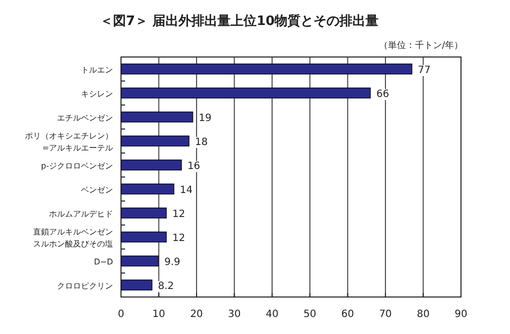 This screenshot has height=334, width=510. What do you see at coordinates (423, 314) in the screenshot?
I see `x-tick-label: 80` at bounding box center [423, 314].